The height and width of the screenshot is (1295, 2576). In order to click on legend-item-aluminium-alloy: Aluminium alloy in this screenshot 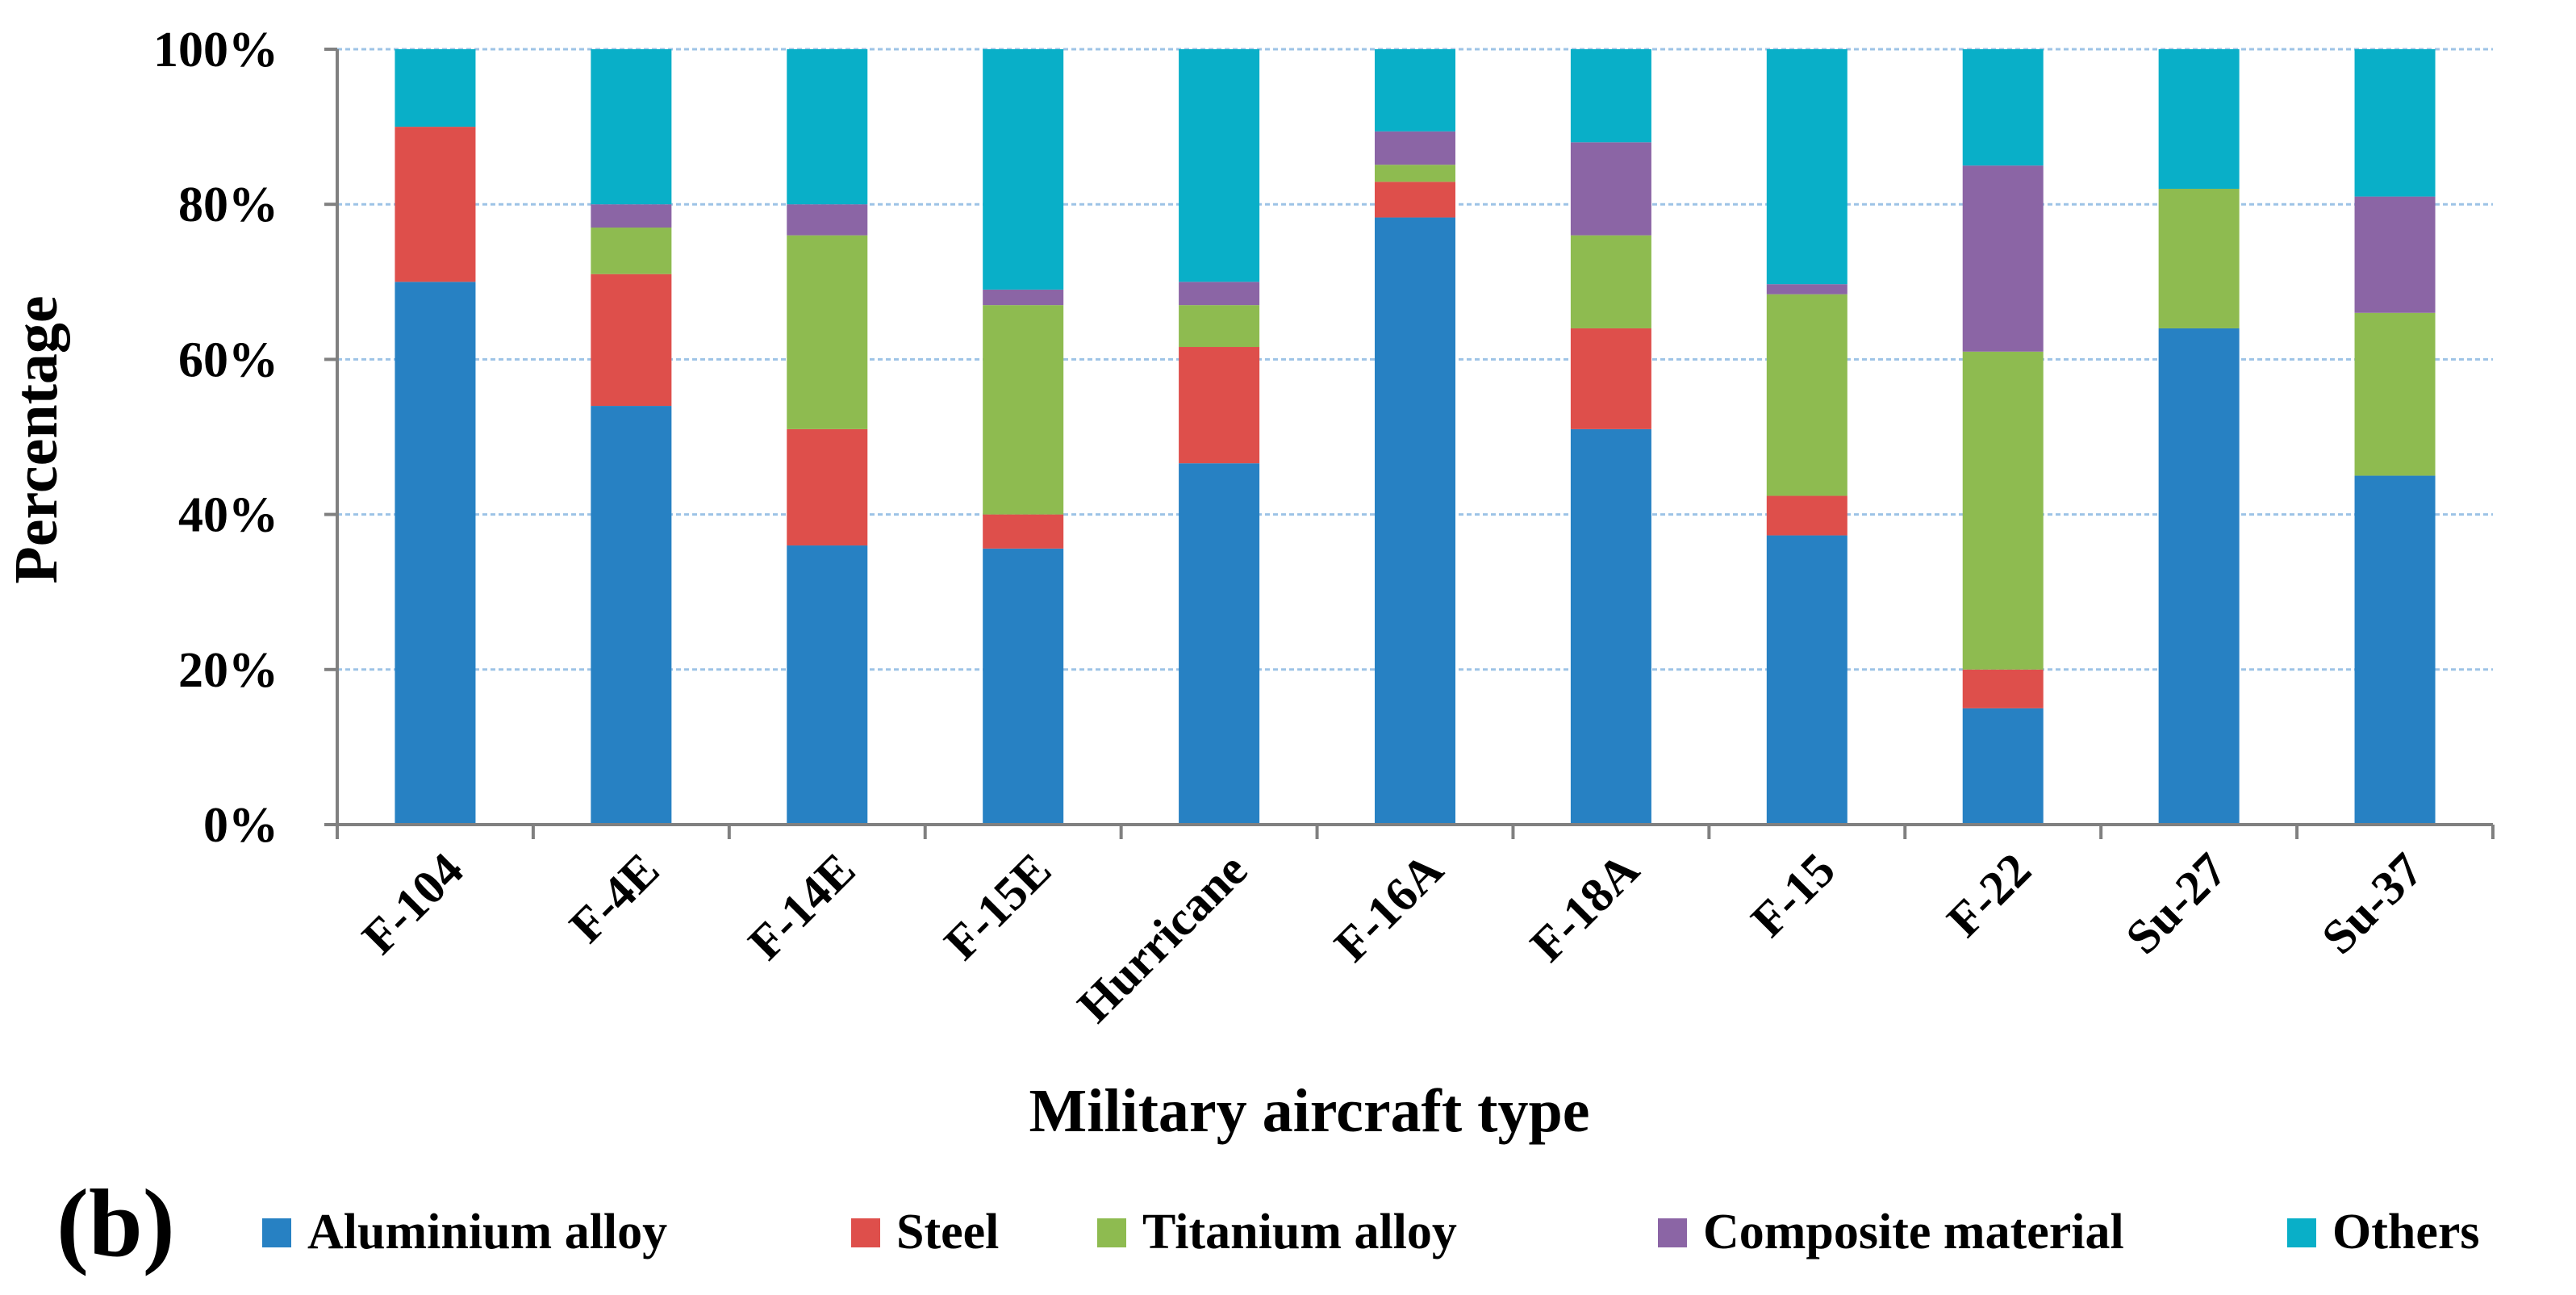, I will do `click(465, 1232)`.